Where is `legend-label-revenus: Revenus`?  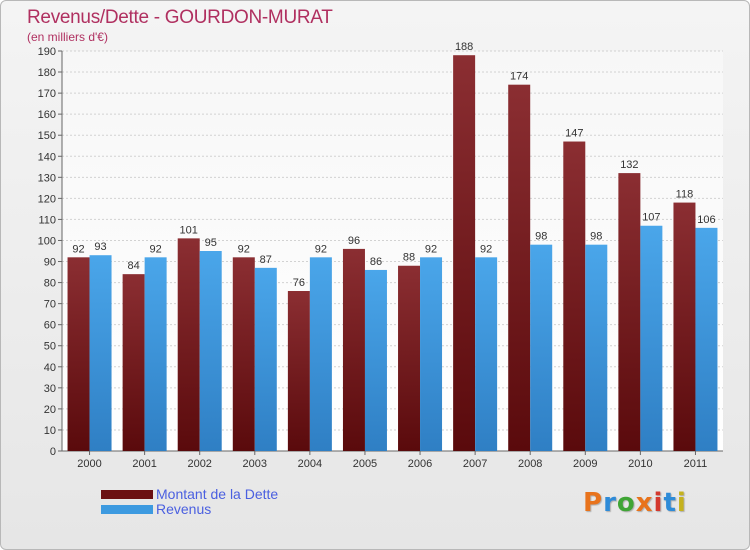
legend-label-revenus: Revenus is located at coordinates (184, 509).